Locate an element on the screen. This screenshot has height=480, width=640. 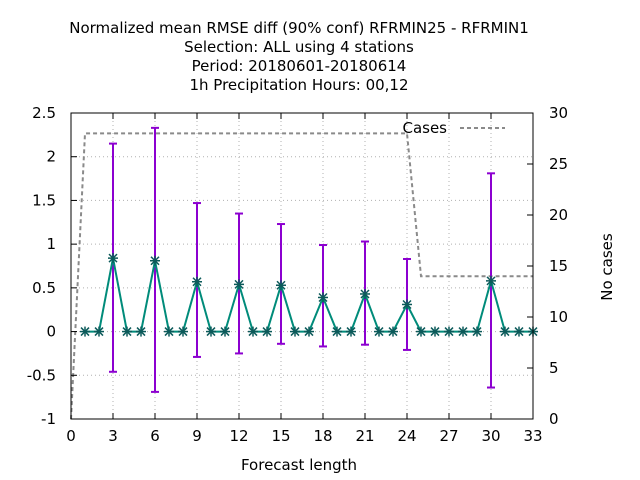
legend: Cases is located at coordinates (453, 128).